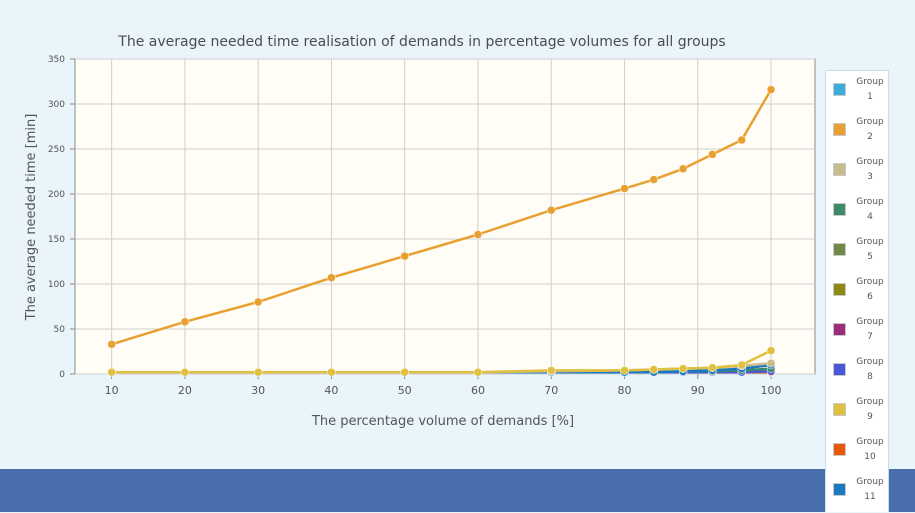  What do you see at coordinates (771, 390) in the screenshot?
I see `x-tick-label: 100` at bounding box center [771, 390].